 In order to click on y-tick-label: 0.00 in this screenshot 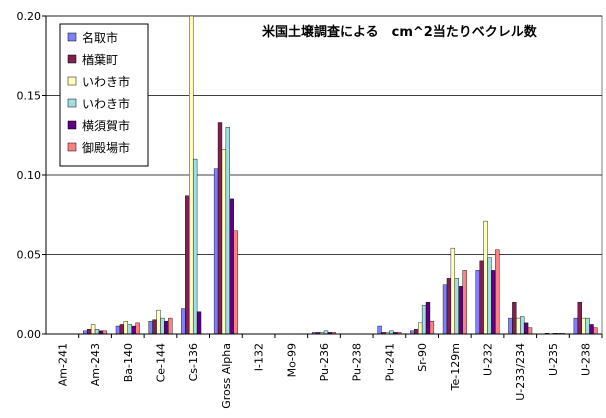, I will do `click(29, 334)`.